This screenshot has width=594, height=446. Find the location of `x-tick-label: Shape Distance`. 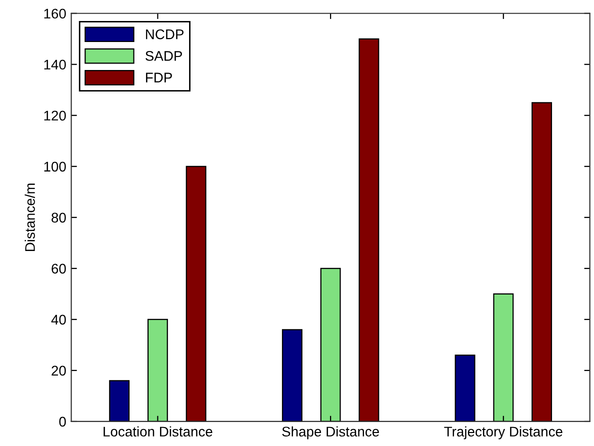

x-tick-label: Shape Distance is located at coordinates (330, 433).